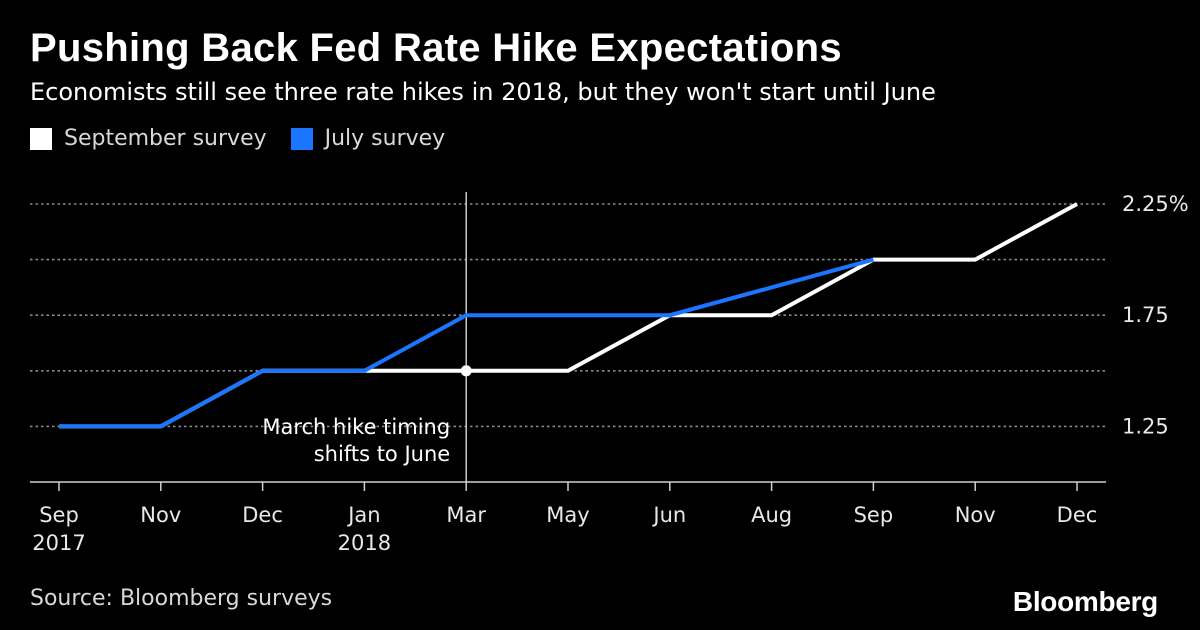  What do you see at coordinates (41, 138) in the screenshot?
I see `legend-swatch-september` at bounding box center [41, 138].